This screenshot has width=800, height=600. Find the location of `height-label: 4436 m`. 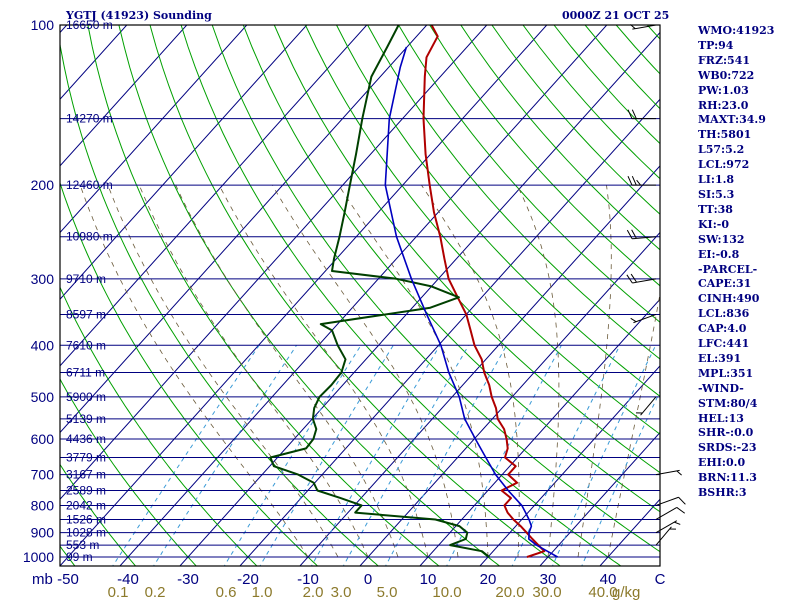

height-label: 4436 m is located at coordinates (86, 439).